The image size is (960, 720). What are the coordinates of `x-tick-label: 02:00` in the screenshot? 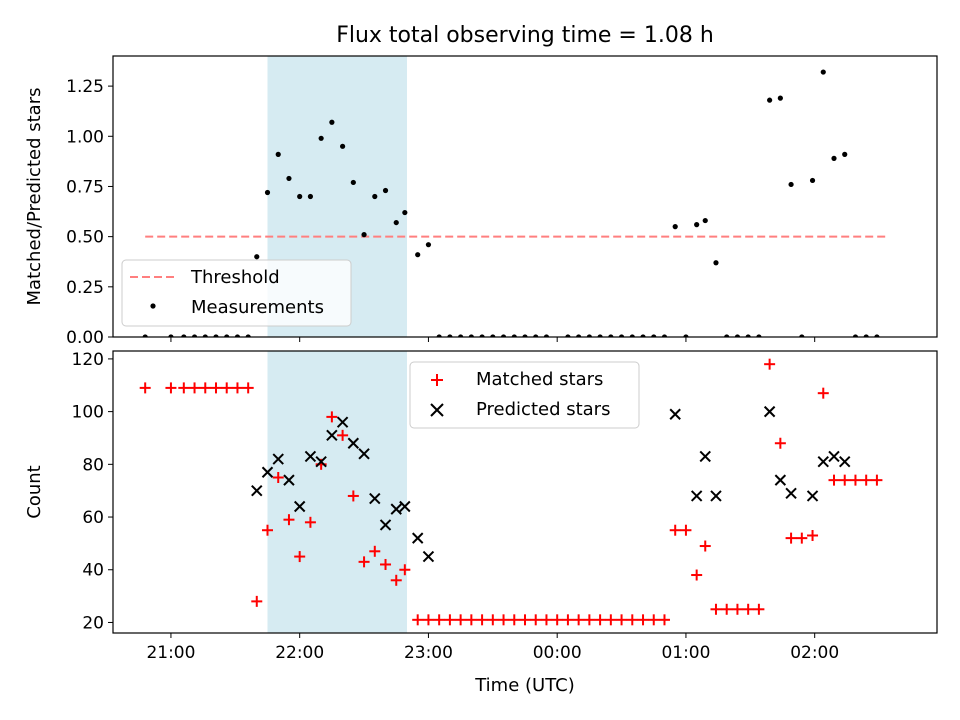 It's located at (814, 653).